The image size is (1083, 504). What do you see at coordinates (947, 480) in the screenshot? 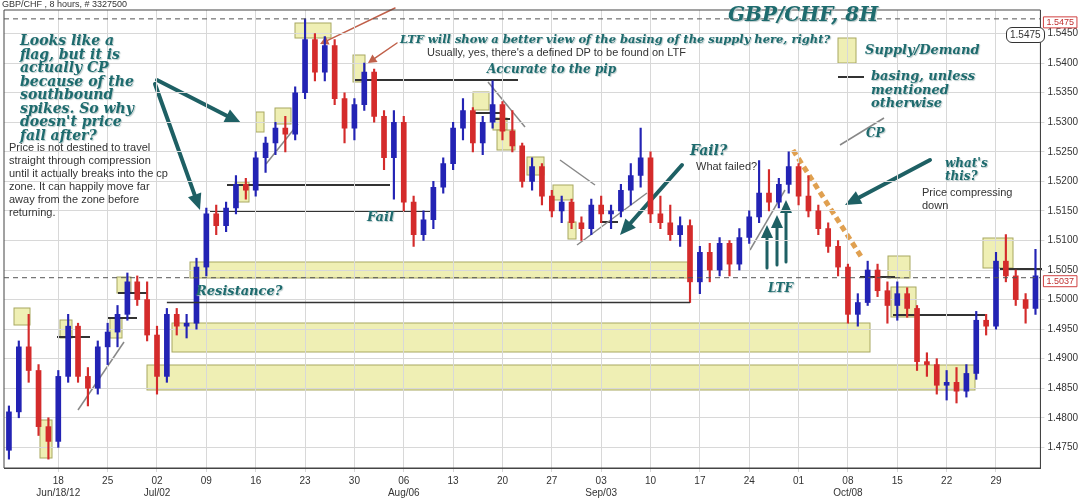
I see `x-tick-label: 22` at bounding box center [947, 480].